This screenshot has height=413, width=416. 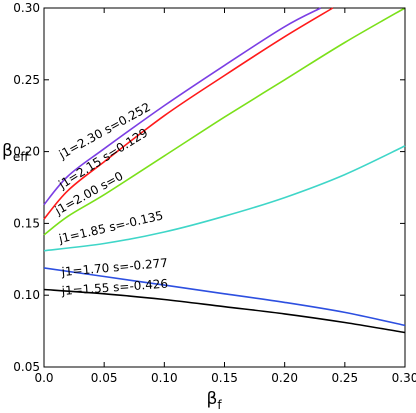 I want to click on y-axis-label-sub: eff, so click(x=21, y=157).